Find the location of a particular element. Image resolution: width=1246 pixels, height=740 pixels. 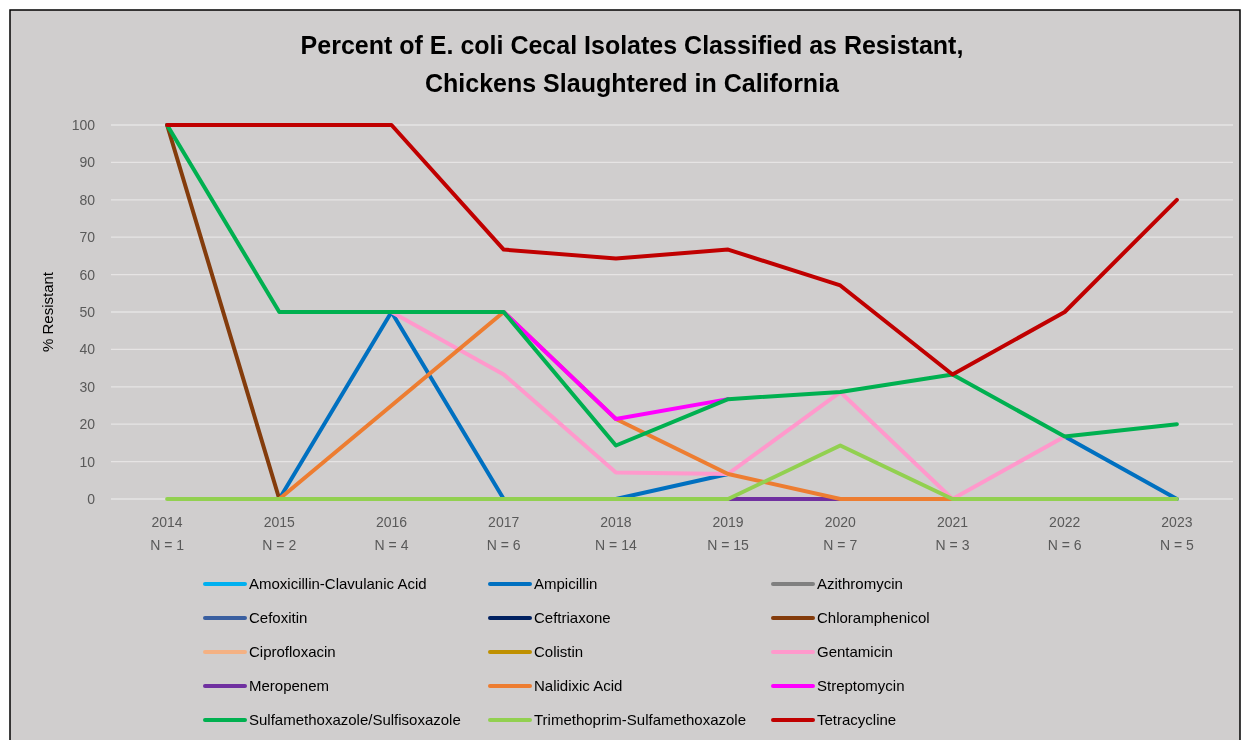

legend-label: Ceftriaxone is located at coordinates (572, 617).